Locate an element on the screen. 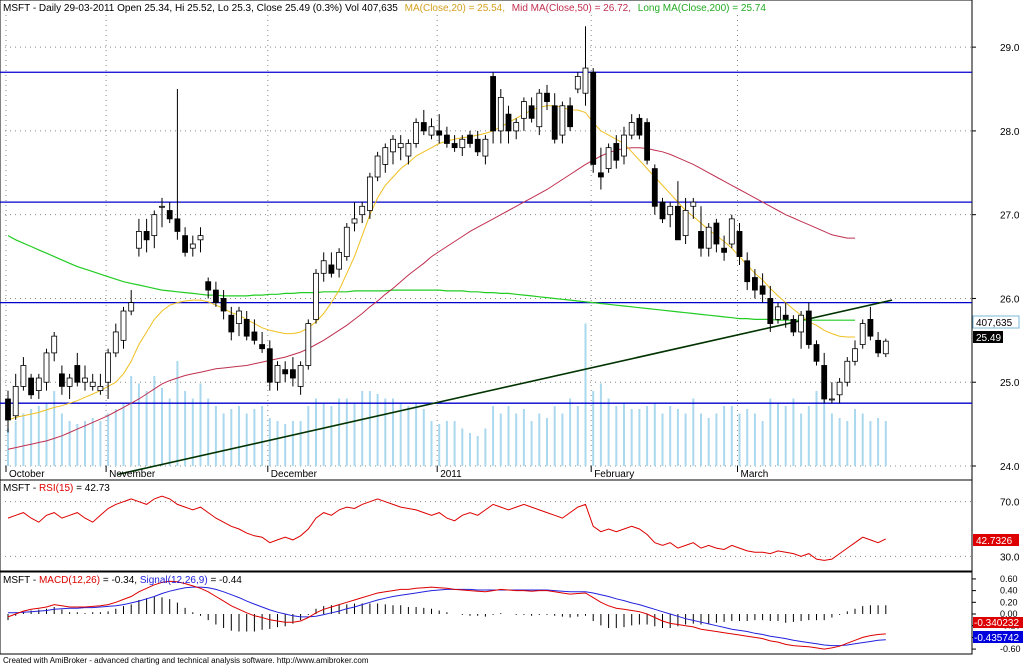 This screenshot has height=670, width=1024. macd-plot is located at coordinates (447, 615).